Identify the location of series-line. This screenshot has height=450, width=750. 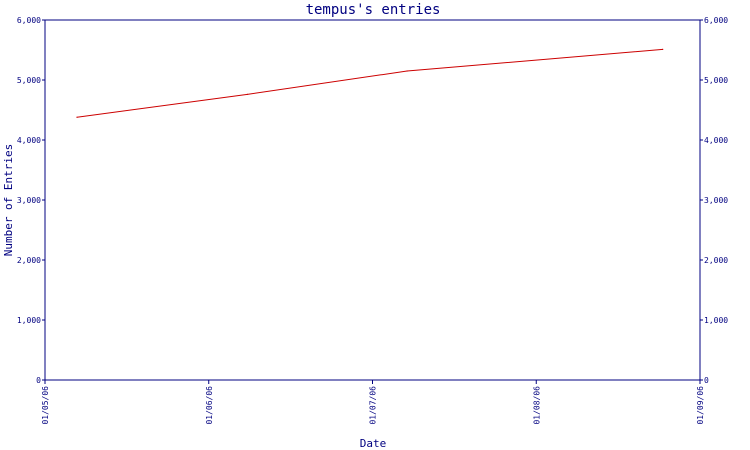
(369, 83).